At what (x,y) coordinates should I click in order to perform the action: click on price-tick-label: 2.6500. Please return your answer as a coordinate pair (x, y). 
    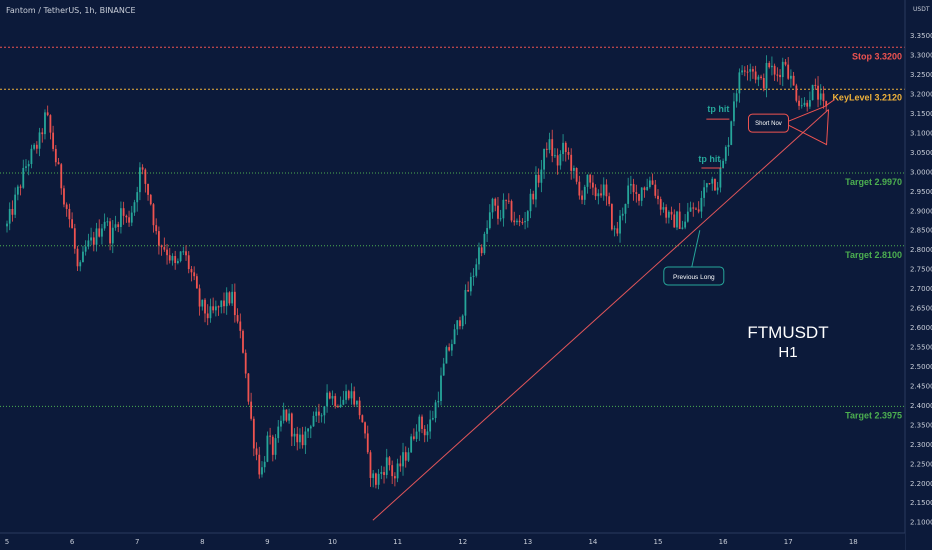
    Looking at the image, I should click on (921, 309).